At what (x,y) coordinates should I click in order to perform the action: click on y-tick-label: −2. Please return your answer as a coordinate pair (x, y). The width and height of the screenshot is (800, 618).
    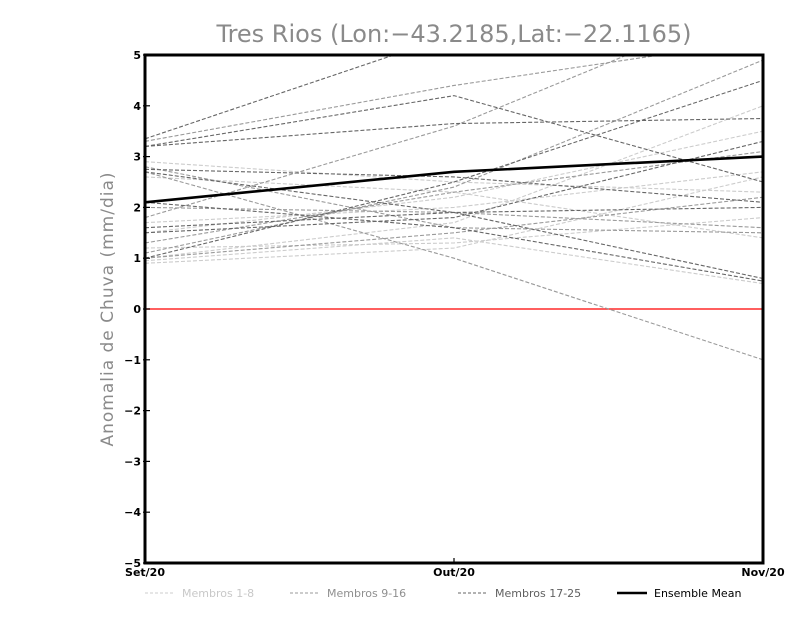
    Looking at the image, I should click on (132, 411).